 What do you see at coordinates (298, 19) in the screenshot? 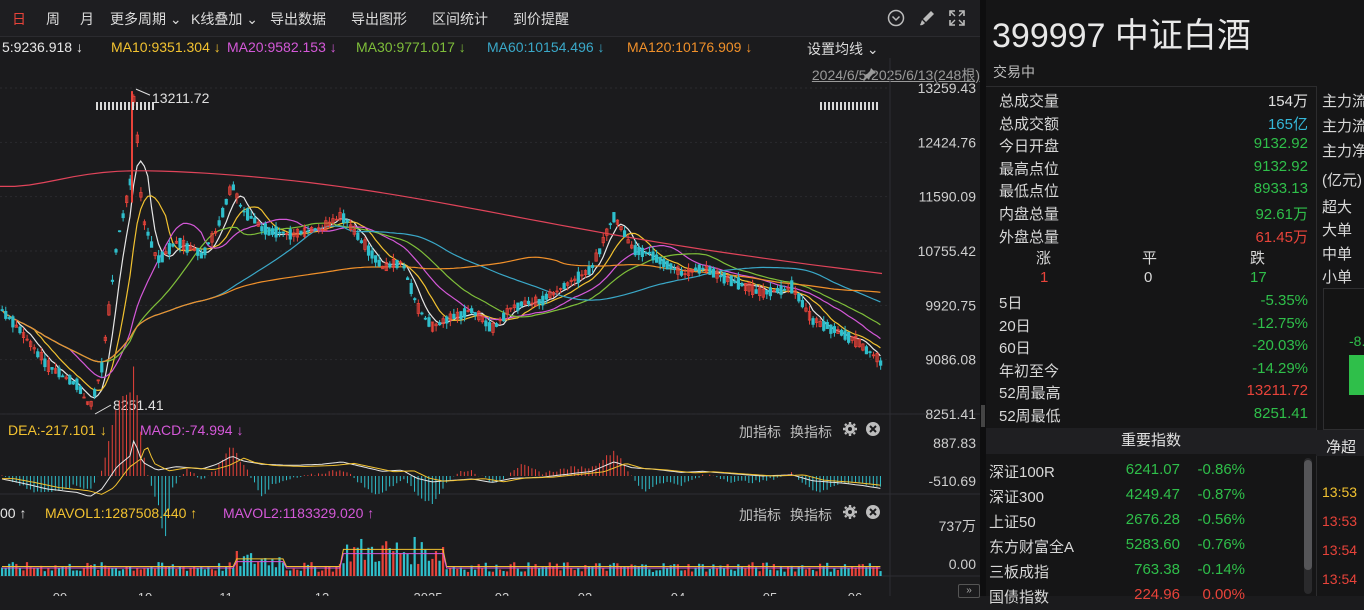
I see `export-data-button: 导出数据` at bounding box center [298, 19].